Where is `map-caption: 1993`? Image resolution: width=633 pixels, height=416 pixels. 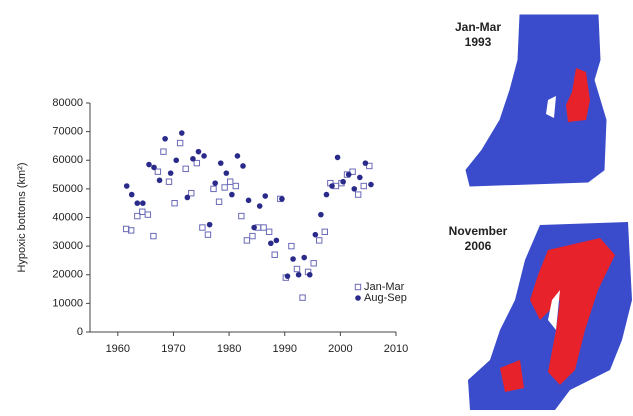 map-caption: 1993 is located at coordinates (478, 42).